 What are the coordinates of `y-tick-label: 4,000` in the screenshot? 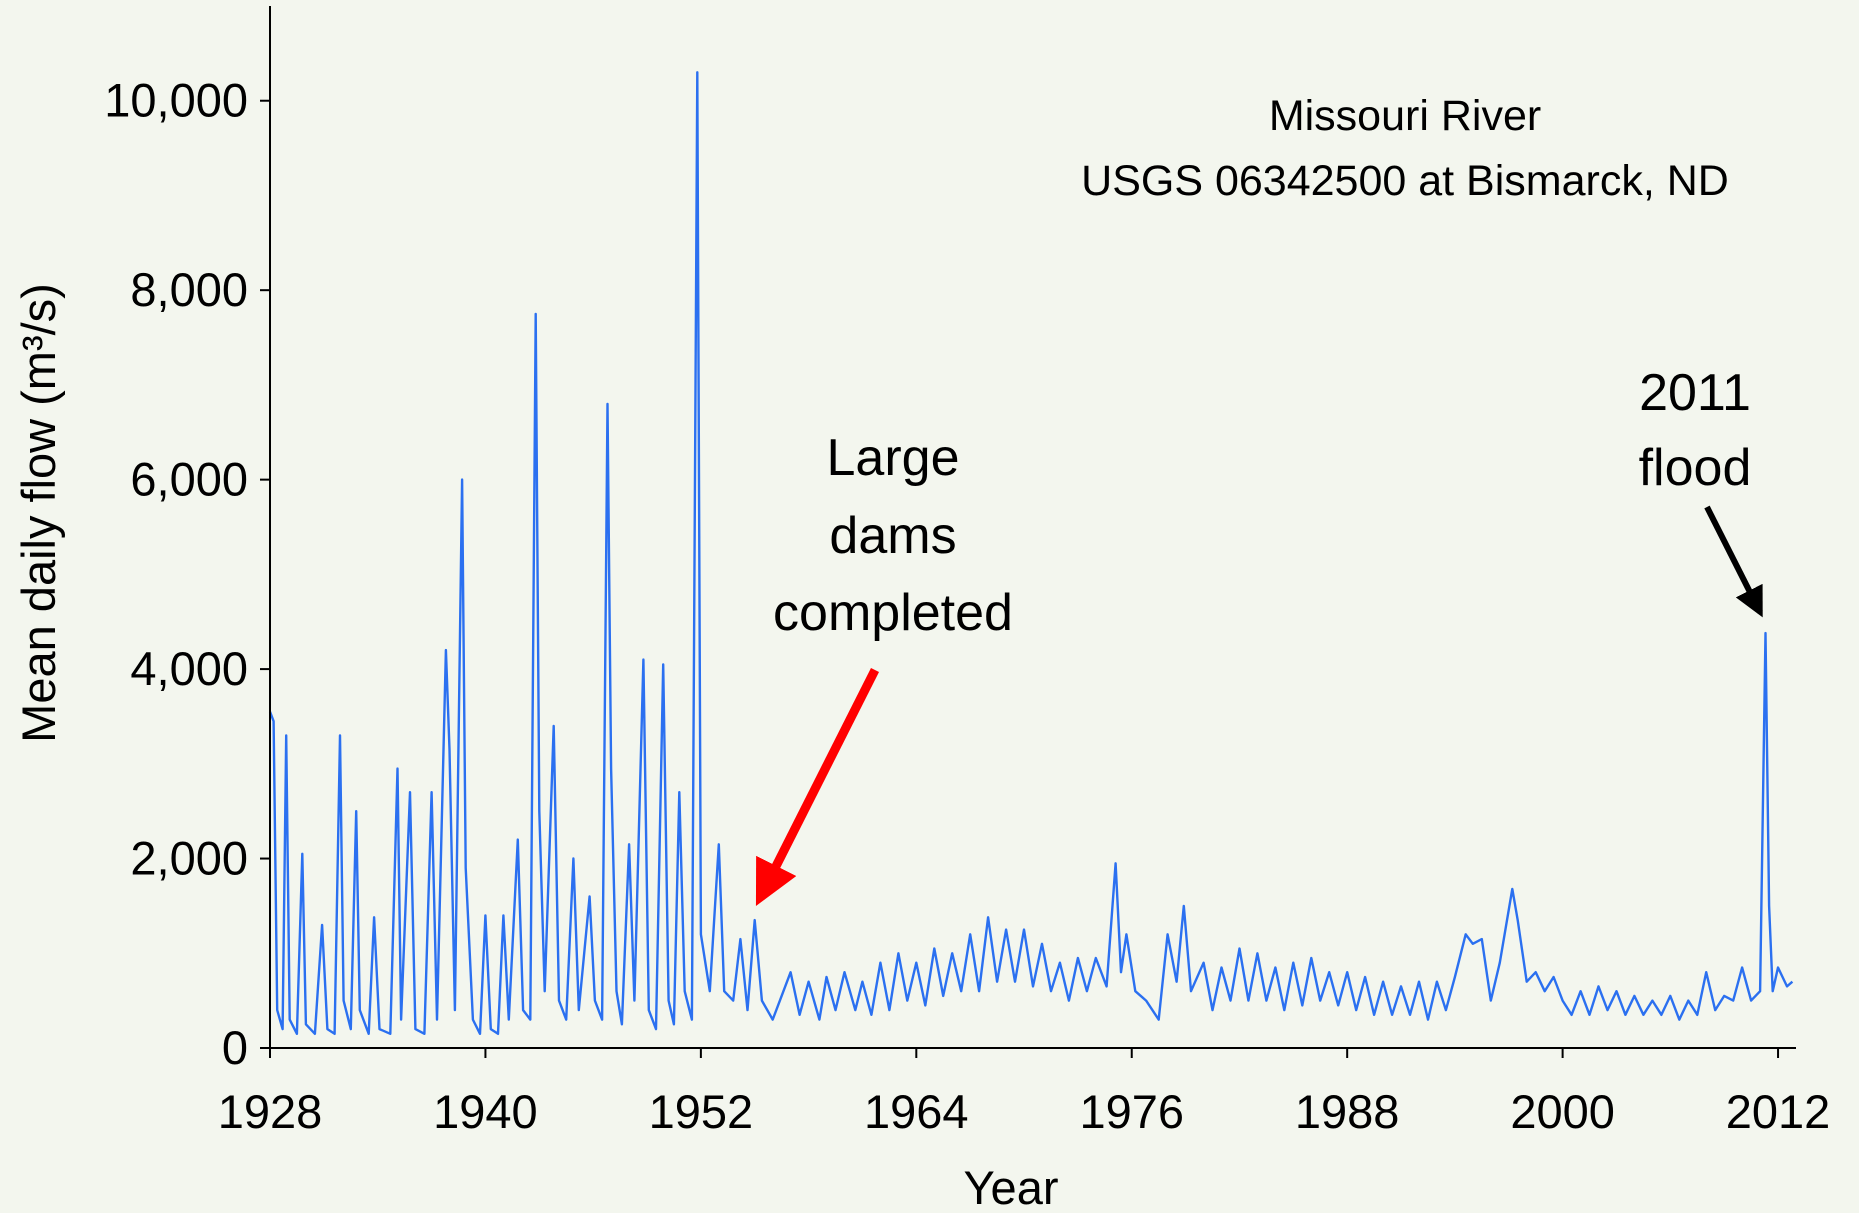 It's located at (189, 668).